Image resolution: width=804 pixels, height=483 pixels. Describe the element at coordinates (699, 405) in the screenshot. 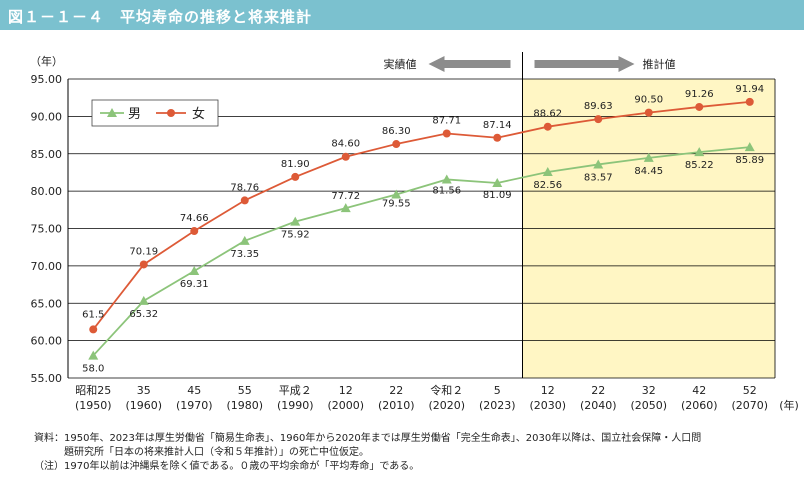

I see `x-tick-year: (2060)` at that location.